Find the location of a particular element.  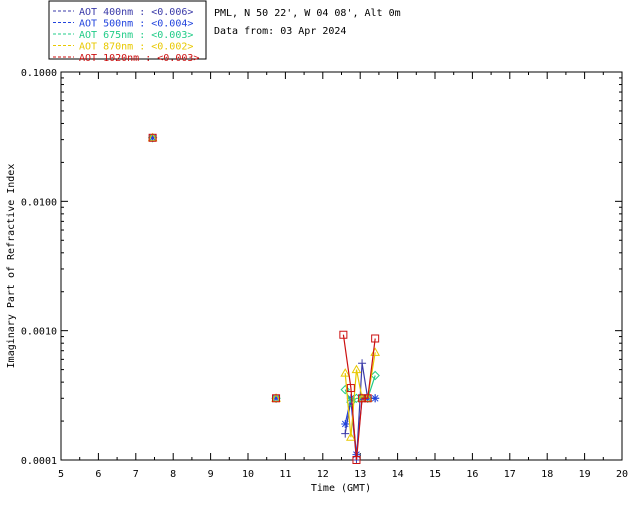

x-tick-label: 6 is located at coordinates (98, 474).